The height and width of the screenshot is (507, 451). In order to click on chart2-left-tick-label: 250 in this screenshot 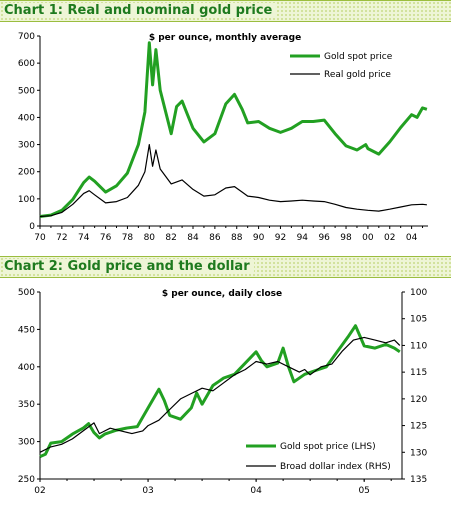, I will do `click(26, 480)`.